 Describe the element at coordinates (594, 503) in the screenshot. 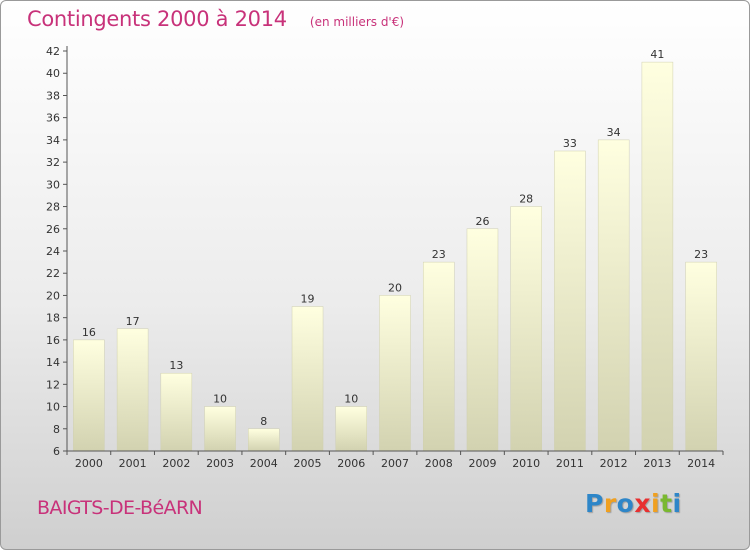

I see `logo-letter: P` at that location.